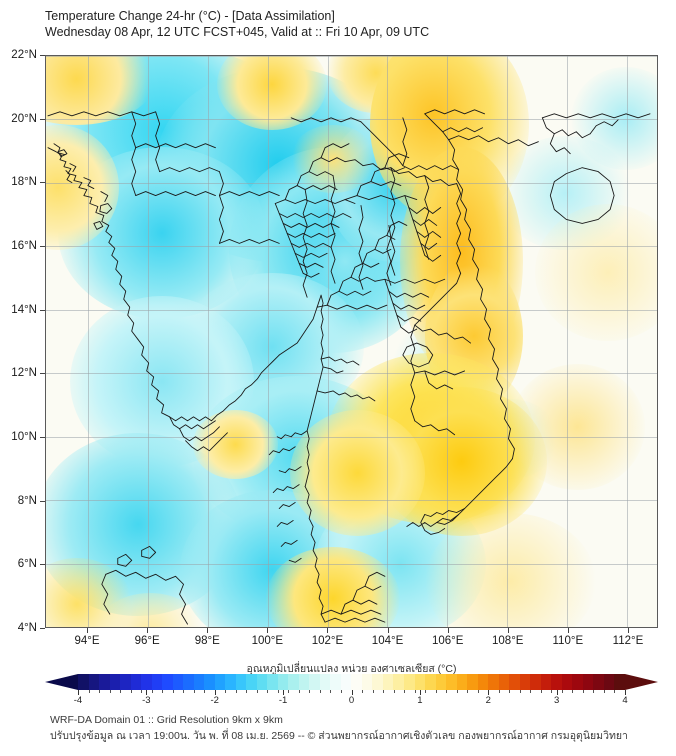 This screenshot has width=676, height=756. I want to click on colorbar-gradient, so click(351, 682).